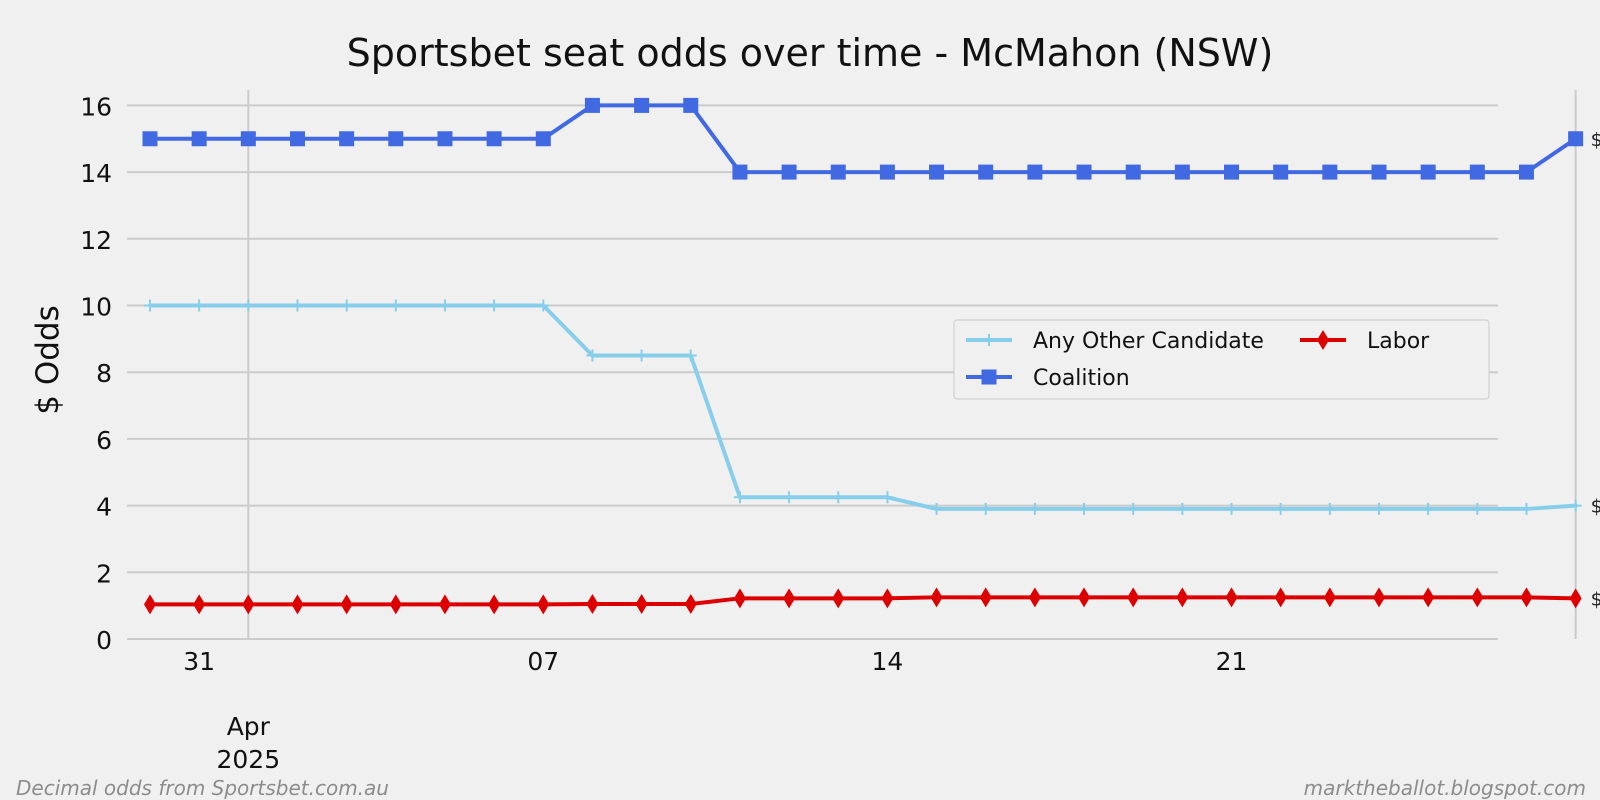  I want to click on y-tick-label: 6, so click(104, 440).